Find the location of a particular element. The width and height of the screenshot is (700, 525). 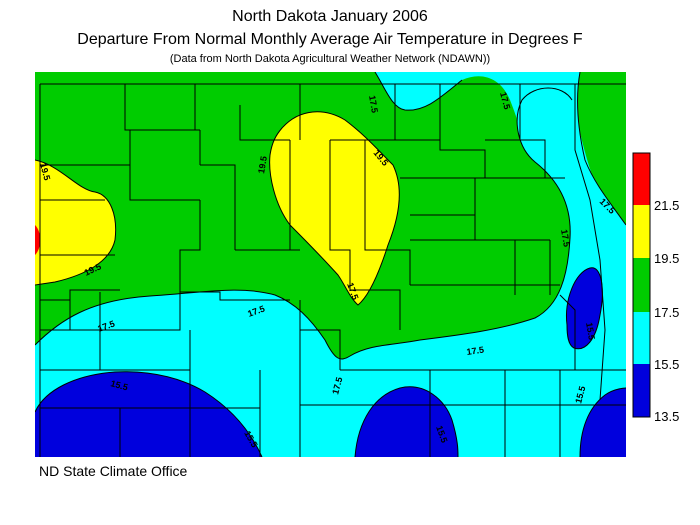

legend-swatch-17.5-19.5 is located at coordinates (641, 285).